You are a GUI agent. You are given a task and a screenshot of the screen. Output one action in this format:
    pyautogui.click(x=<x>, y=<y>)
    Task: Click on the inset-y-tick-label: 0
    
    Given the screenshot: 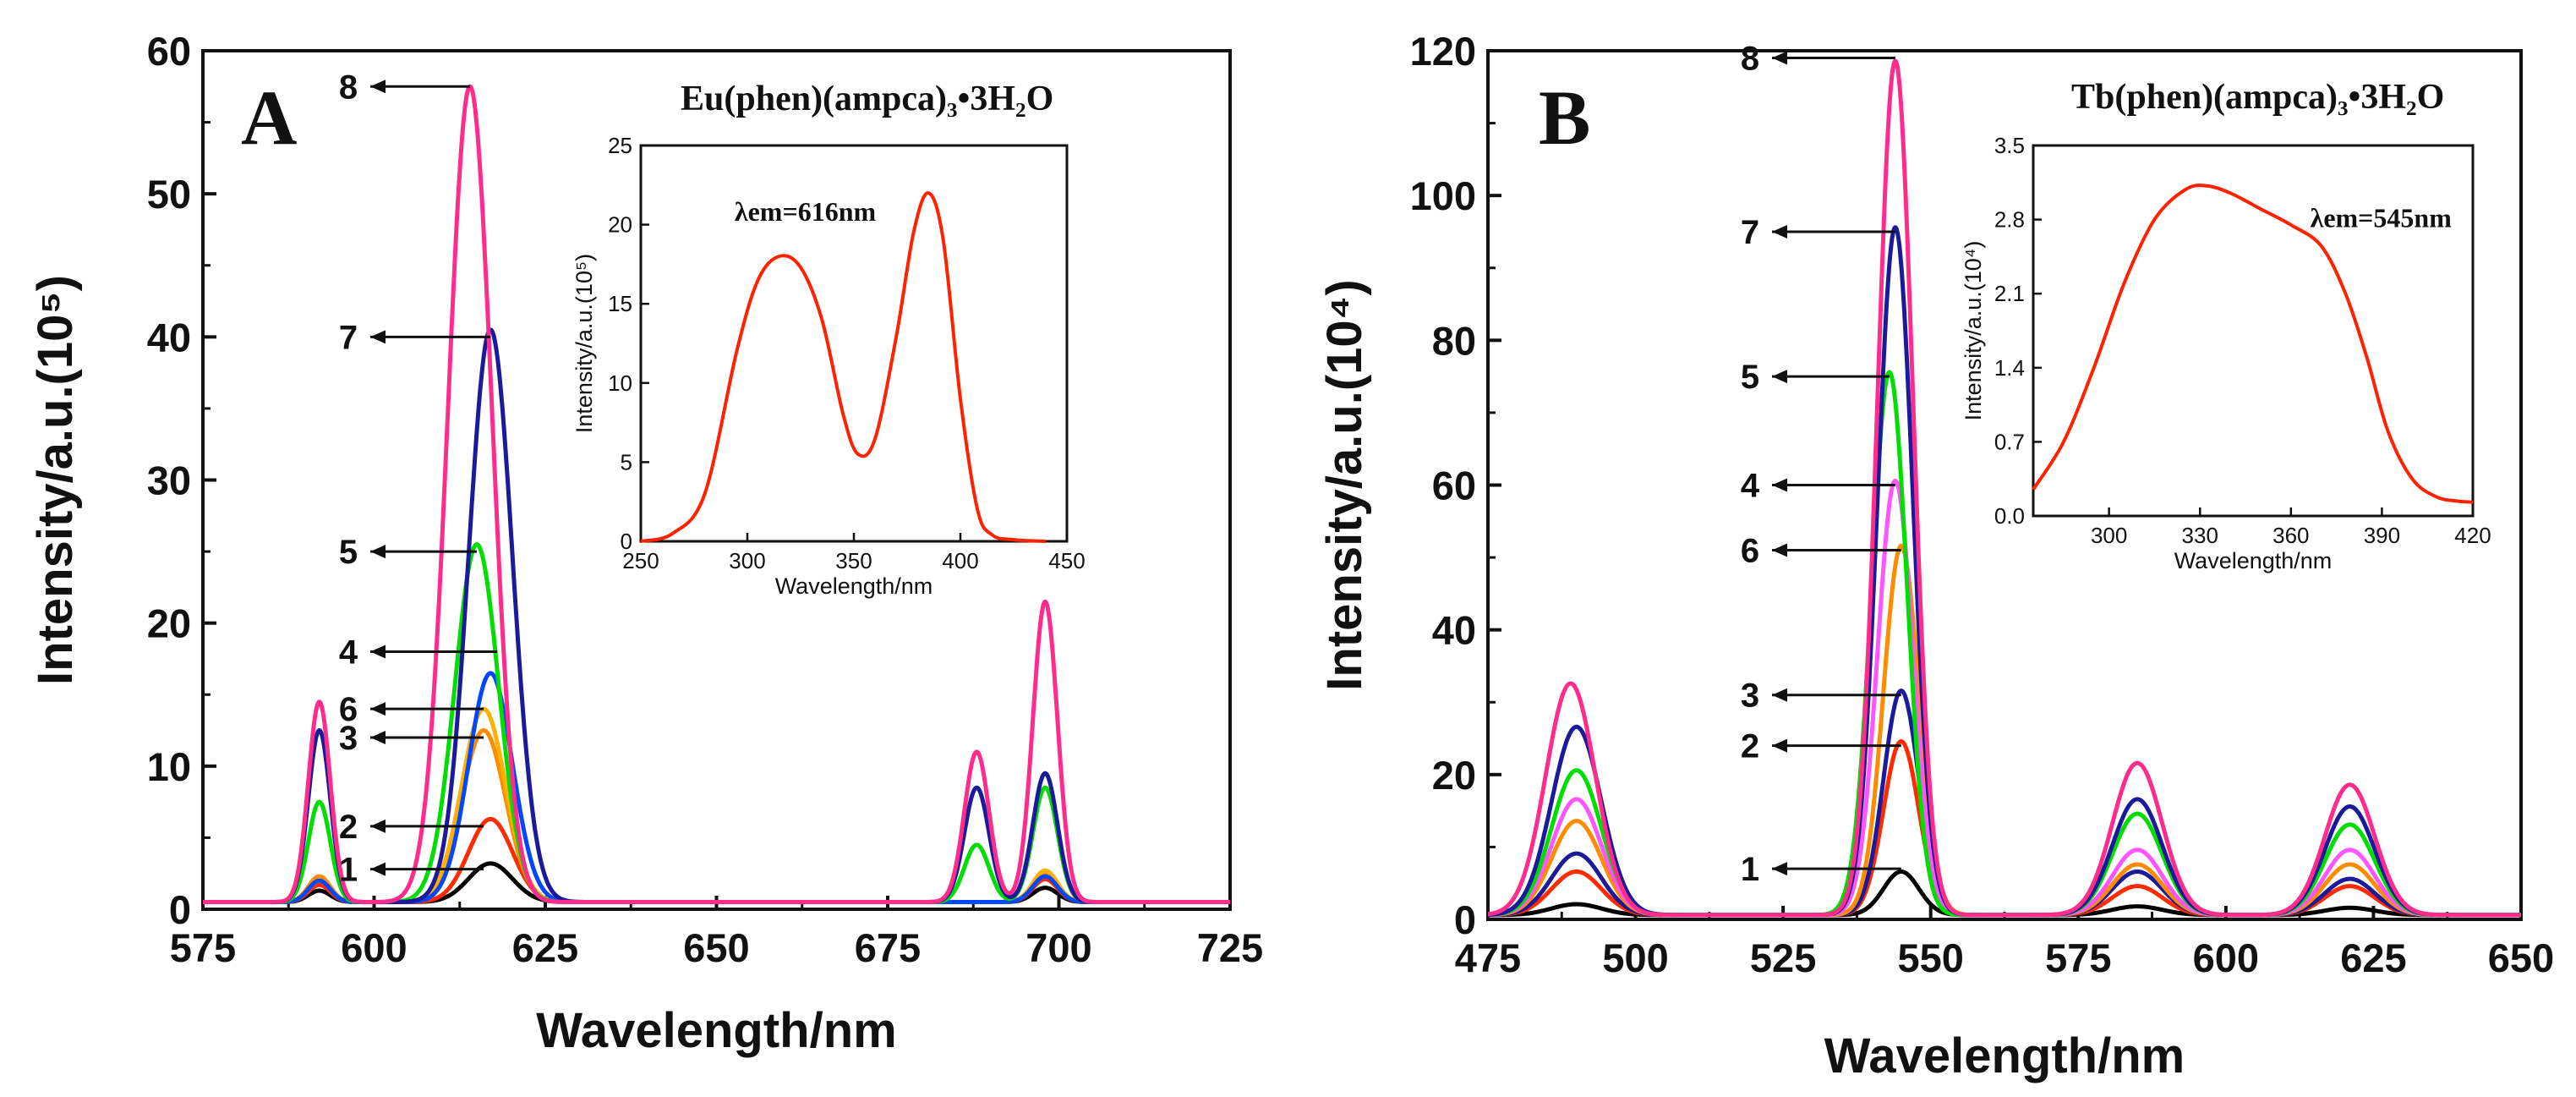 What is the action you would take?
    pyautogui.click(x=626, y=541)
    